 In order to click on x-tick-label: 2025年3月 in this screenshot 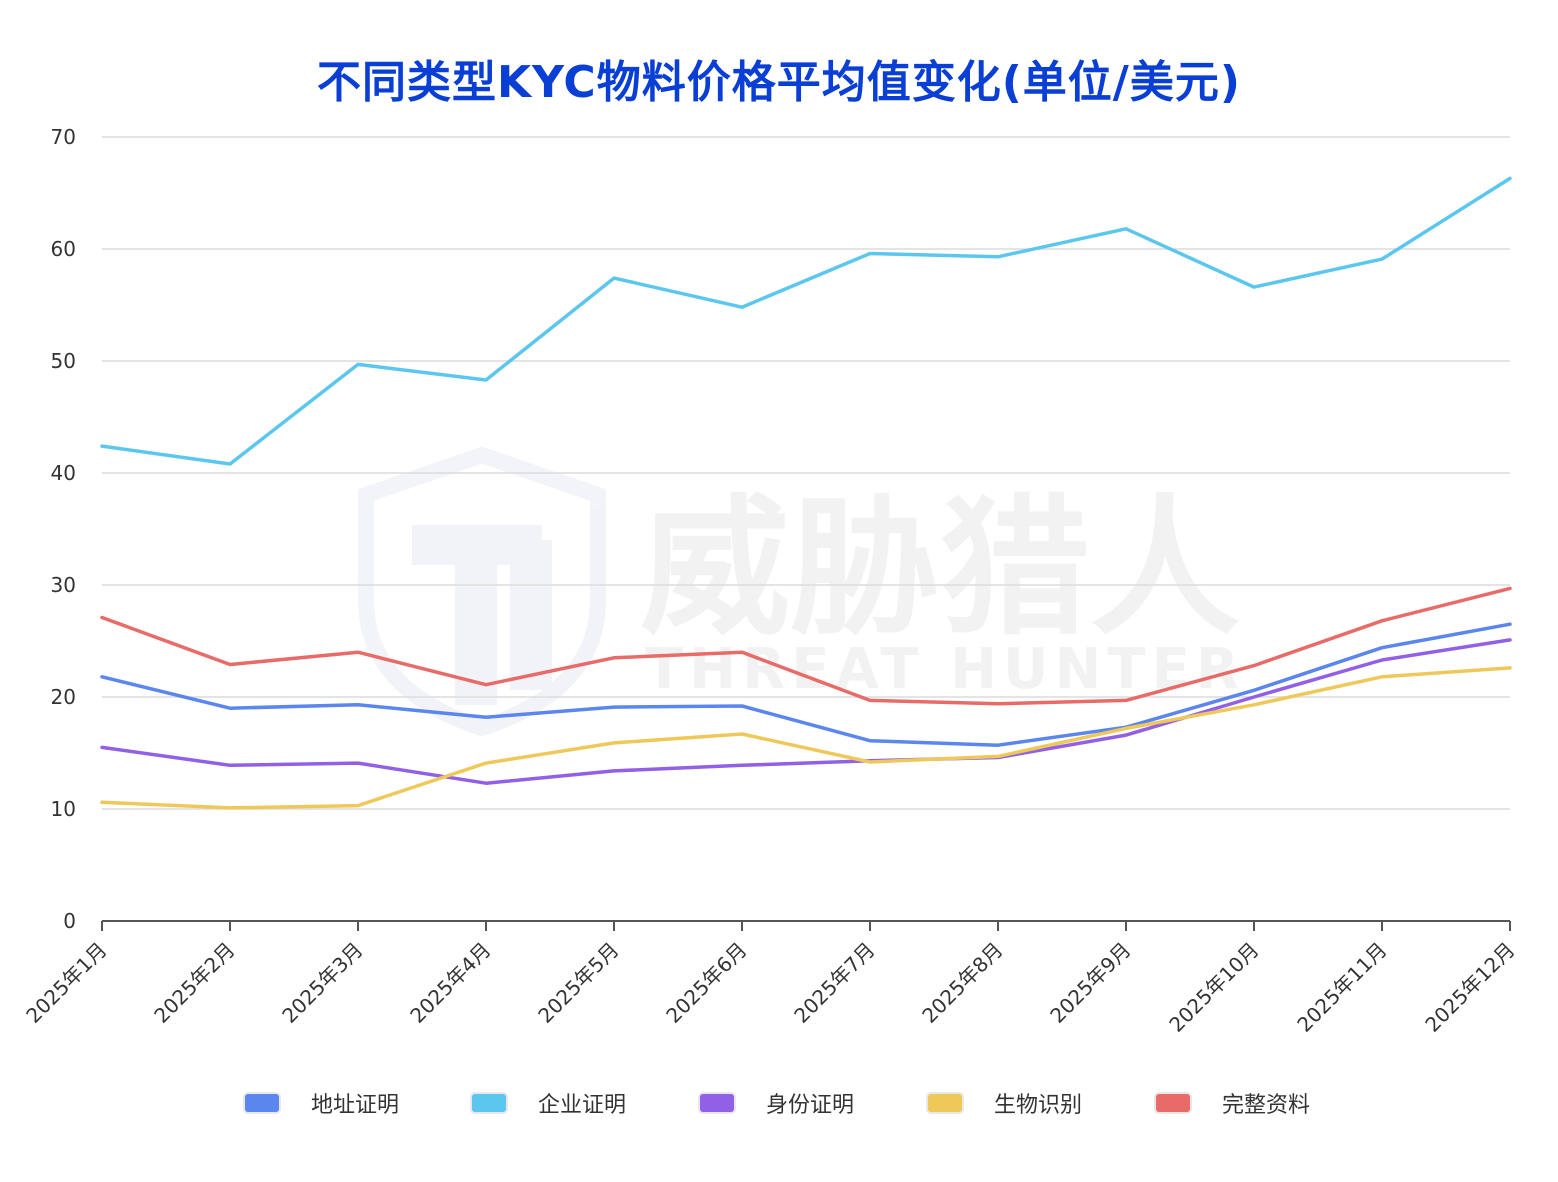, I will do `click(322, 983)`.